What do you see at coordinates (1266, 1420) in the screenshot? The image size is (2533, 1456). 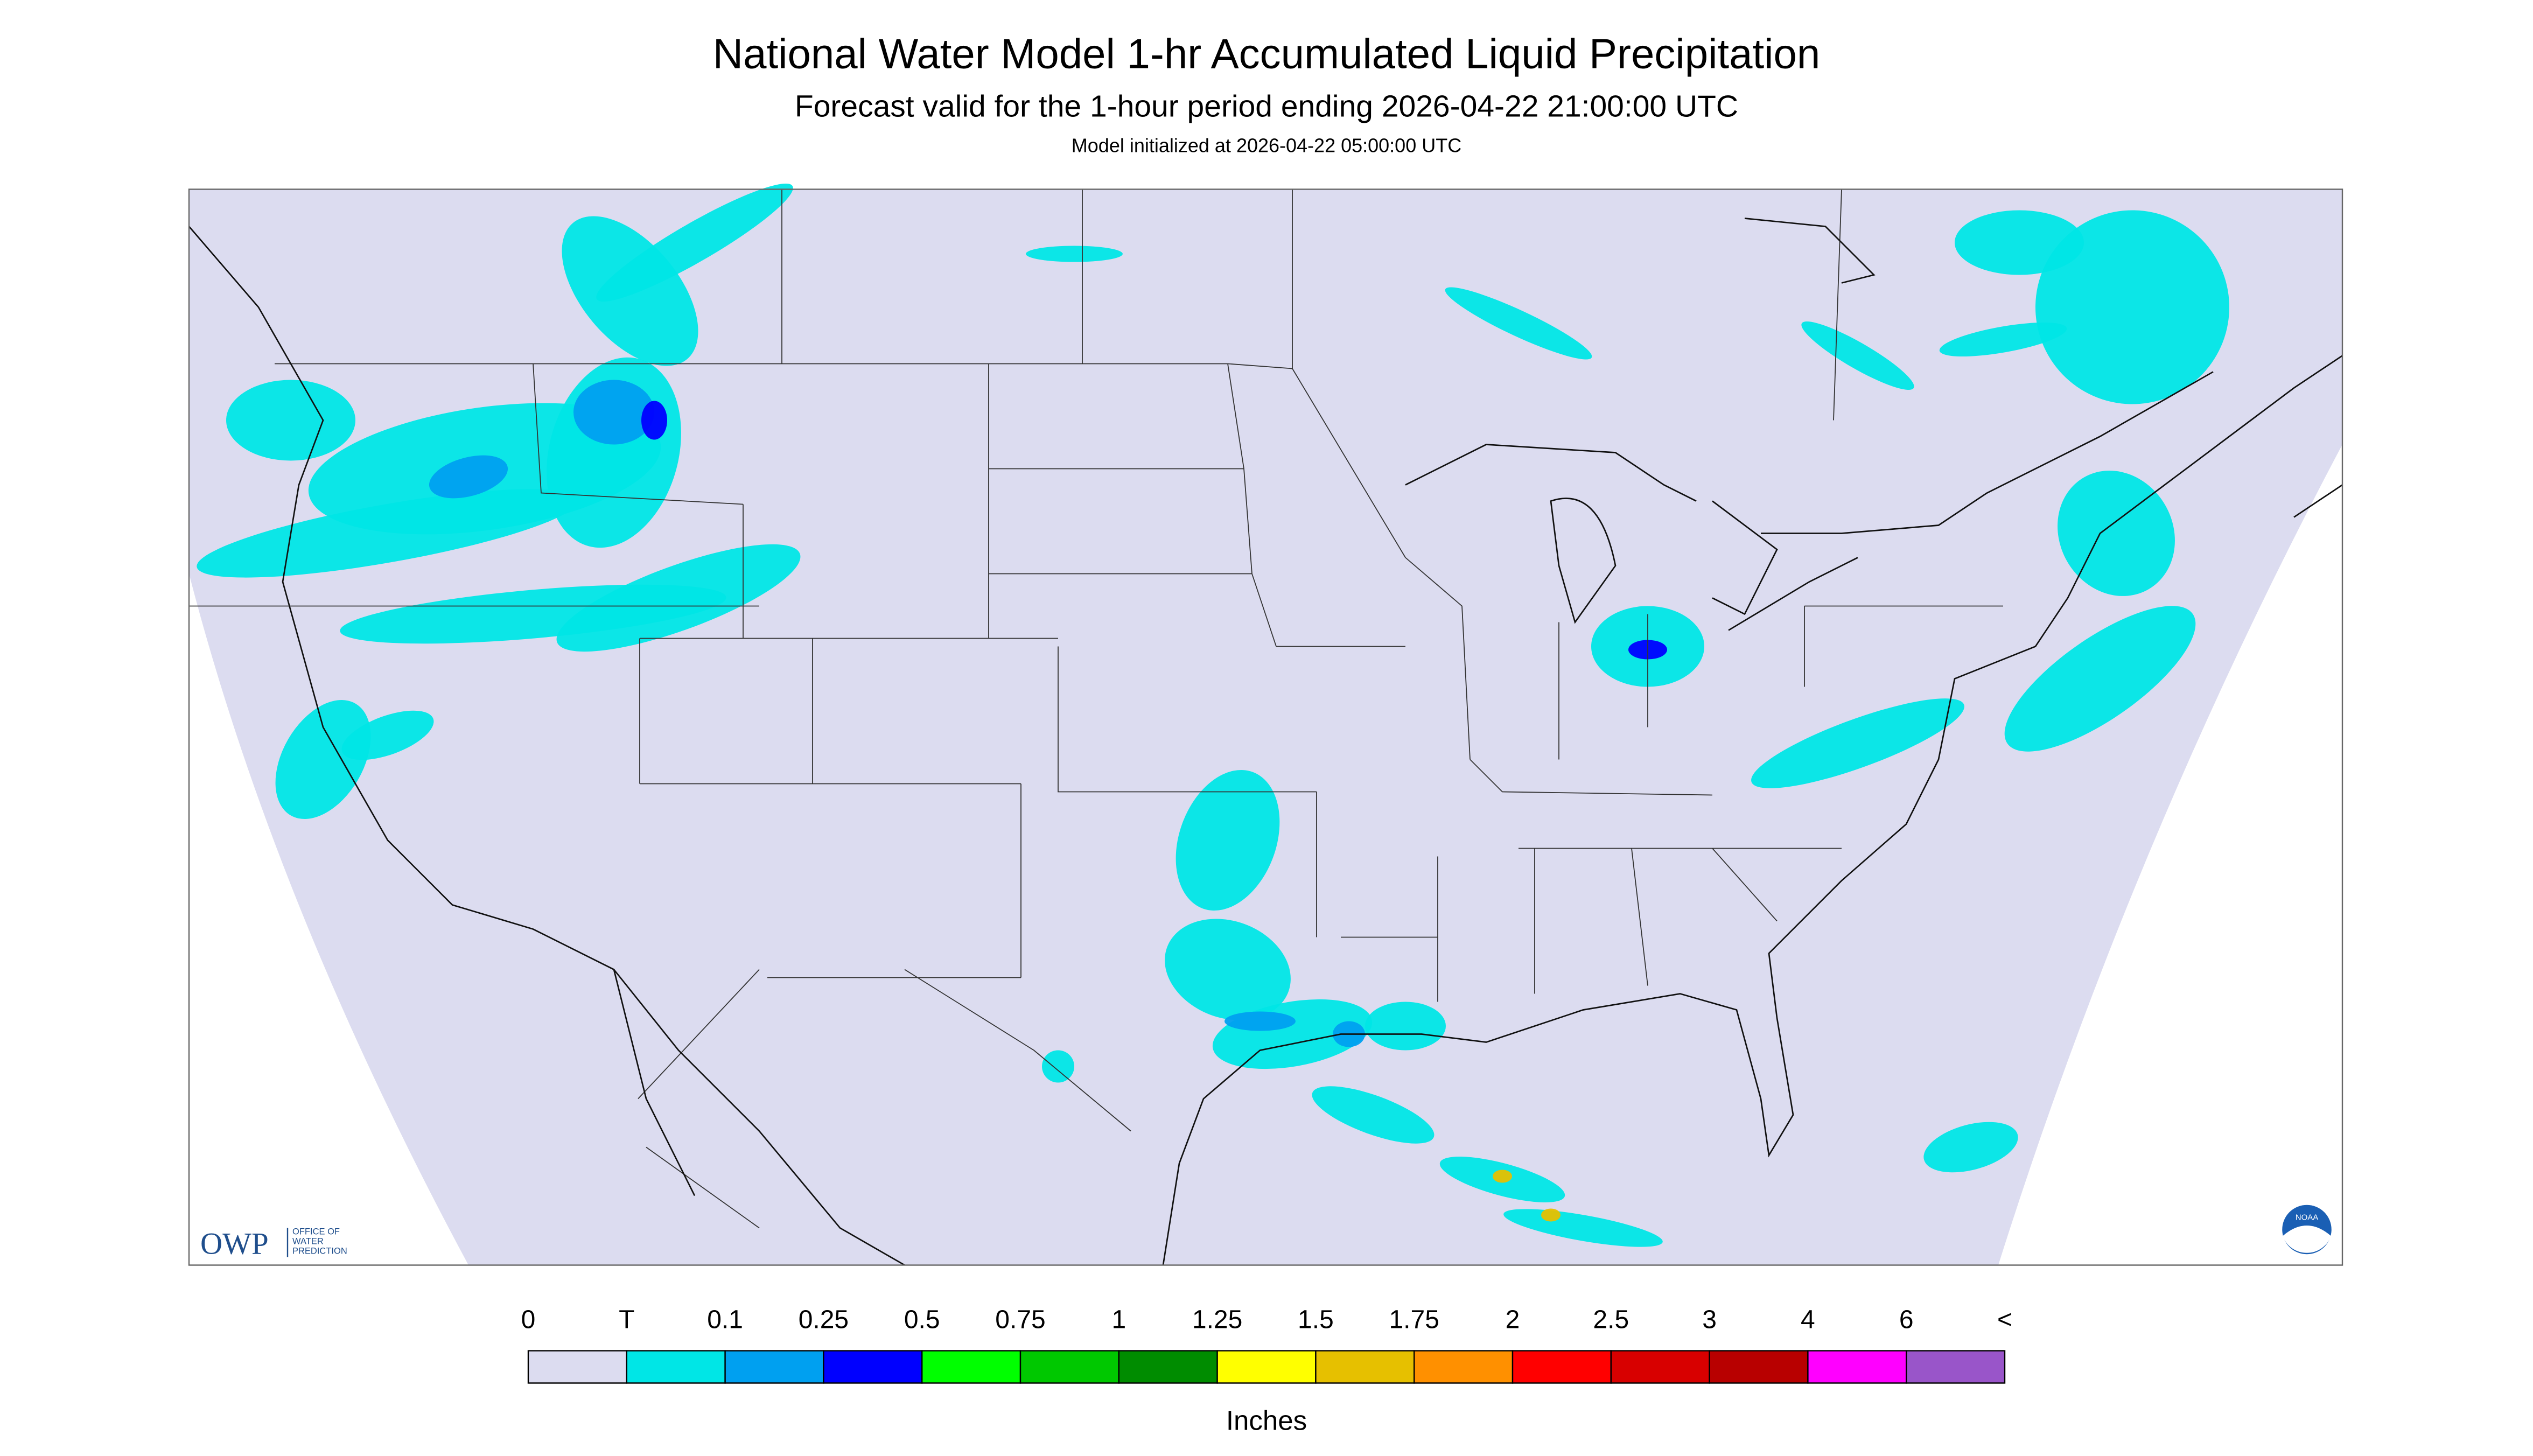 I see `legend-unit: Inches` at bounding box center [1266, 1420].